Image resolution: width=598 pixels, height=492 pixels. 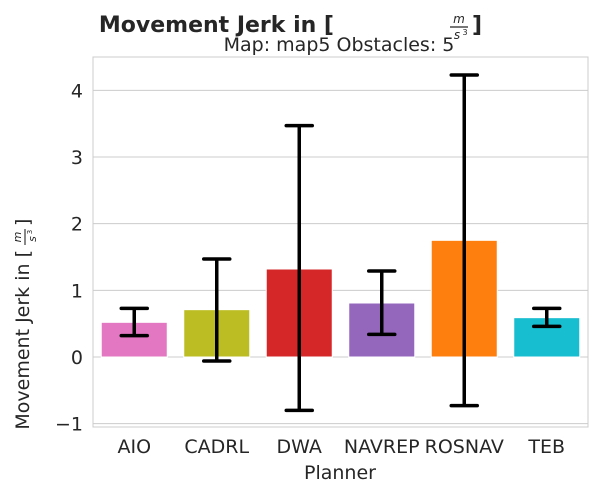 I want to click on y-axis-label-close-bracket: ], so click(x=23, y=222).